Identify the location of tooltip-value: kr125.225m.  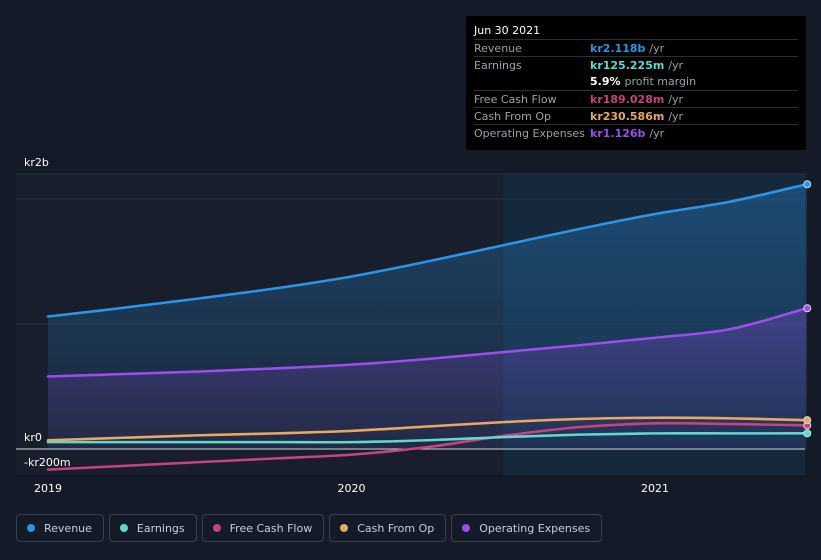
(627, 65).